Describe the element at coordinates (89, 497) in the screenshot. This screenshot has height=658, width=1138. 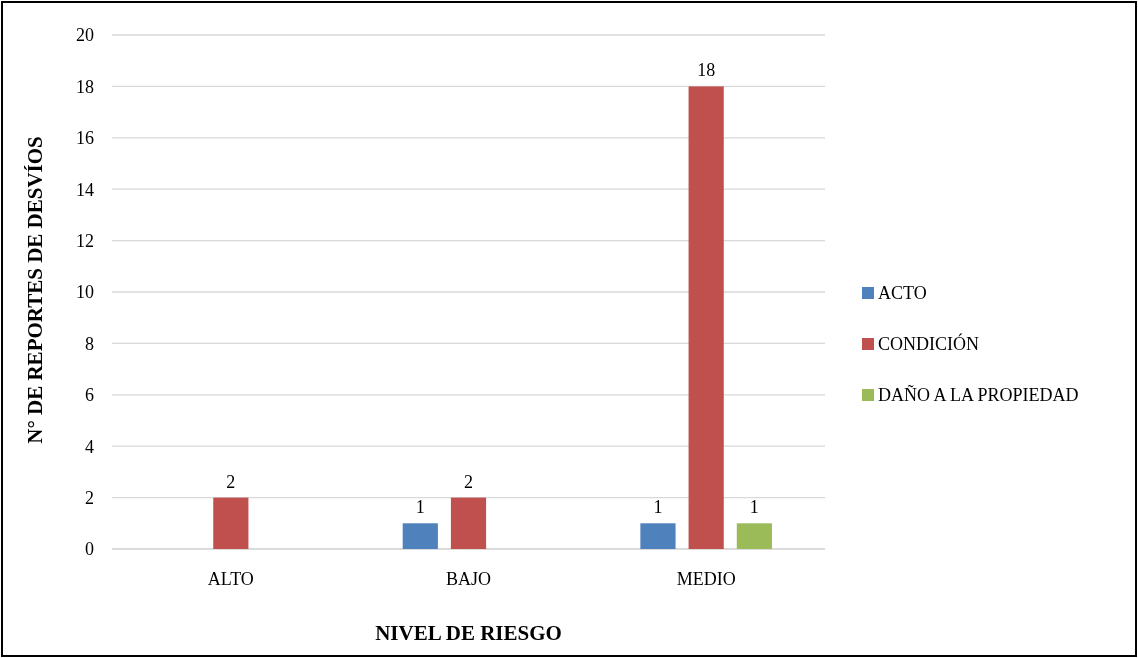
I see `y-tick-label: 2` at that location.